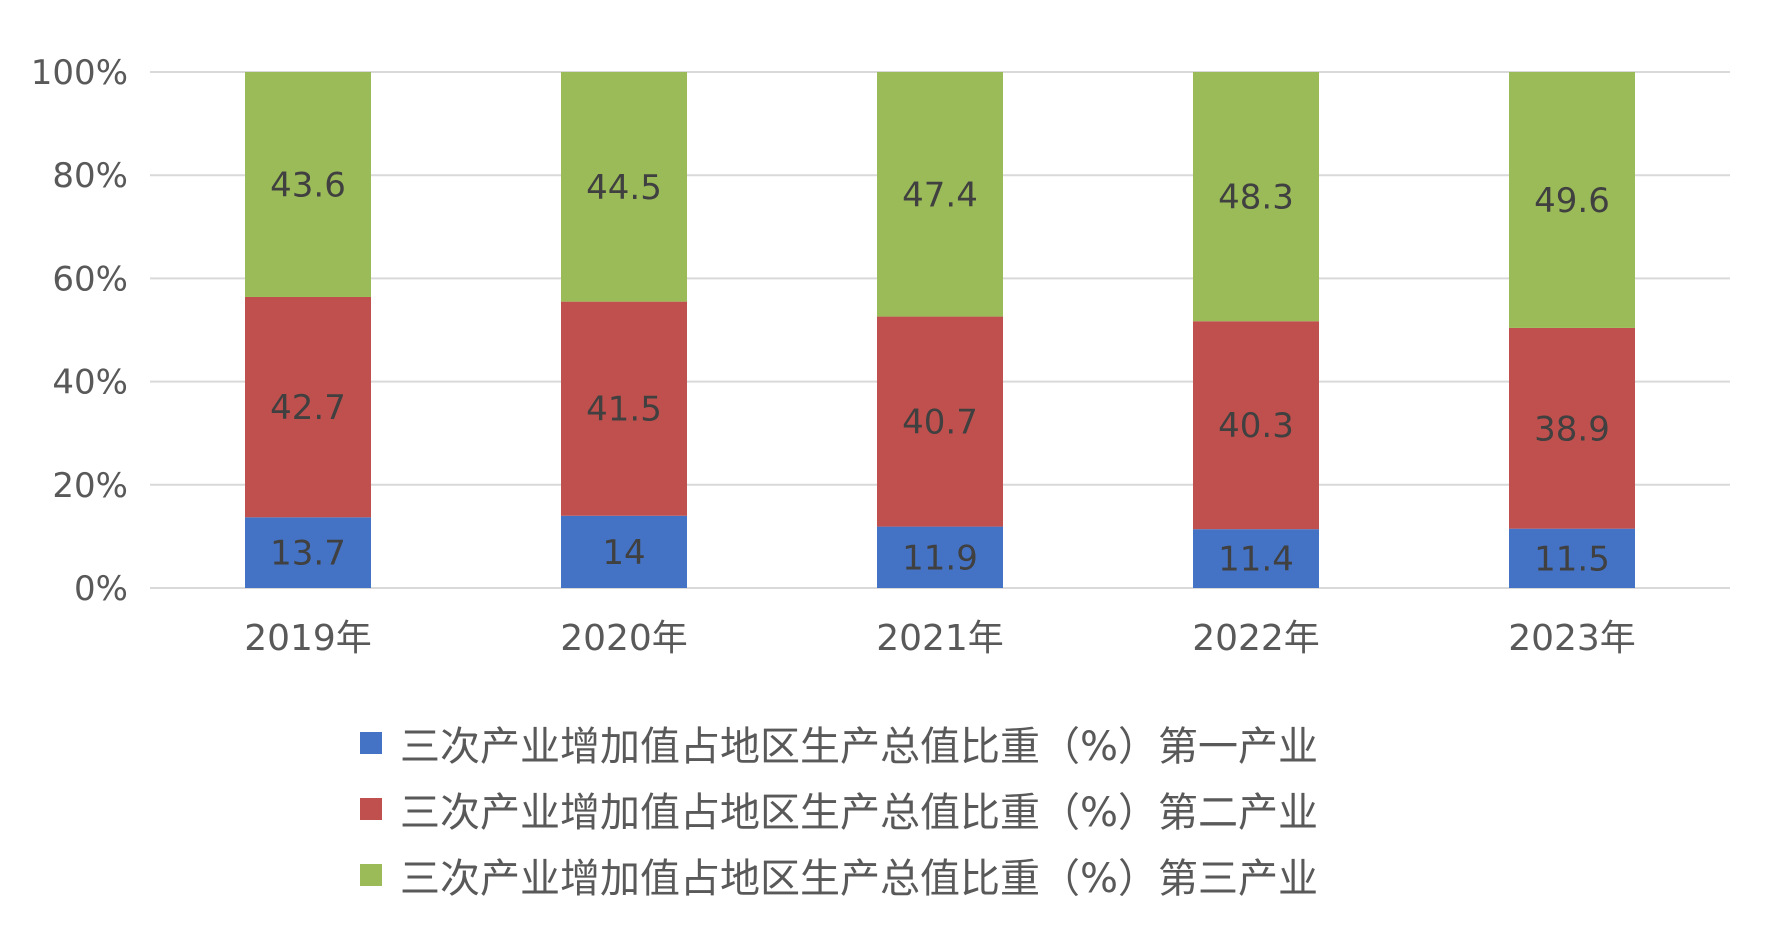 This screenshot has height=930, width=1785. What do you see at coordinates (624, 638) in the screenshot?
I see `x-category-label: 2020年` at bounding box center [624, 638].